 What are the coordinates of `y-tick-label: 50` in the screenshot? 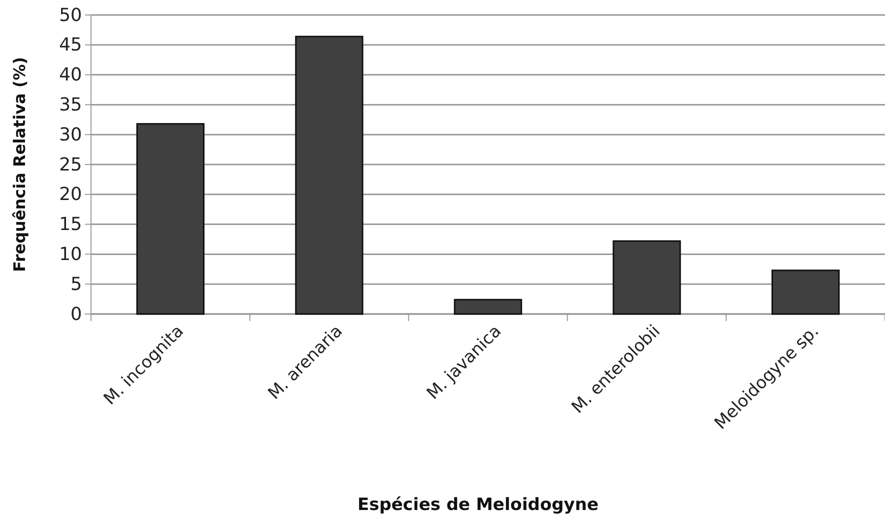 It's located at (70, 15).